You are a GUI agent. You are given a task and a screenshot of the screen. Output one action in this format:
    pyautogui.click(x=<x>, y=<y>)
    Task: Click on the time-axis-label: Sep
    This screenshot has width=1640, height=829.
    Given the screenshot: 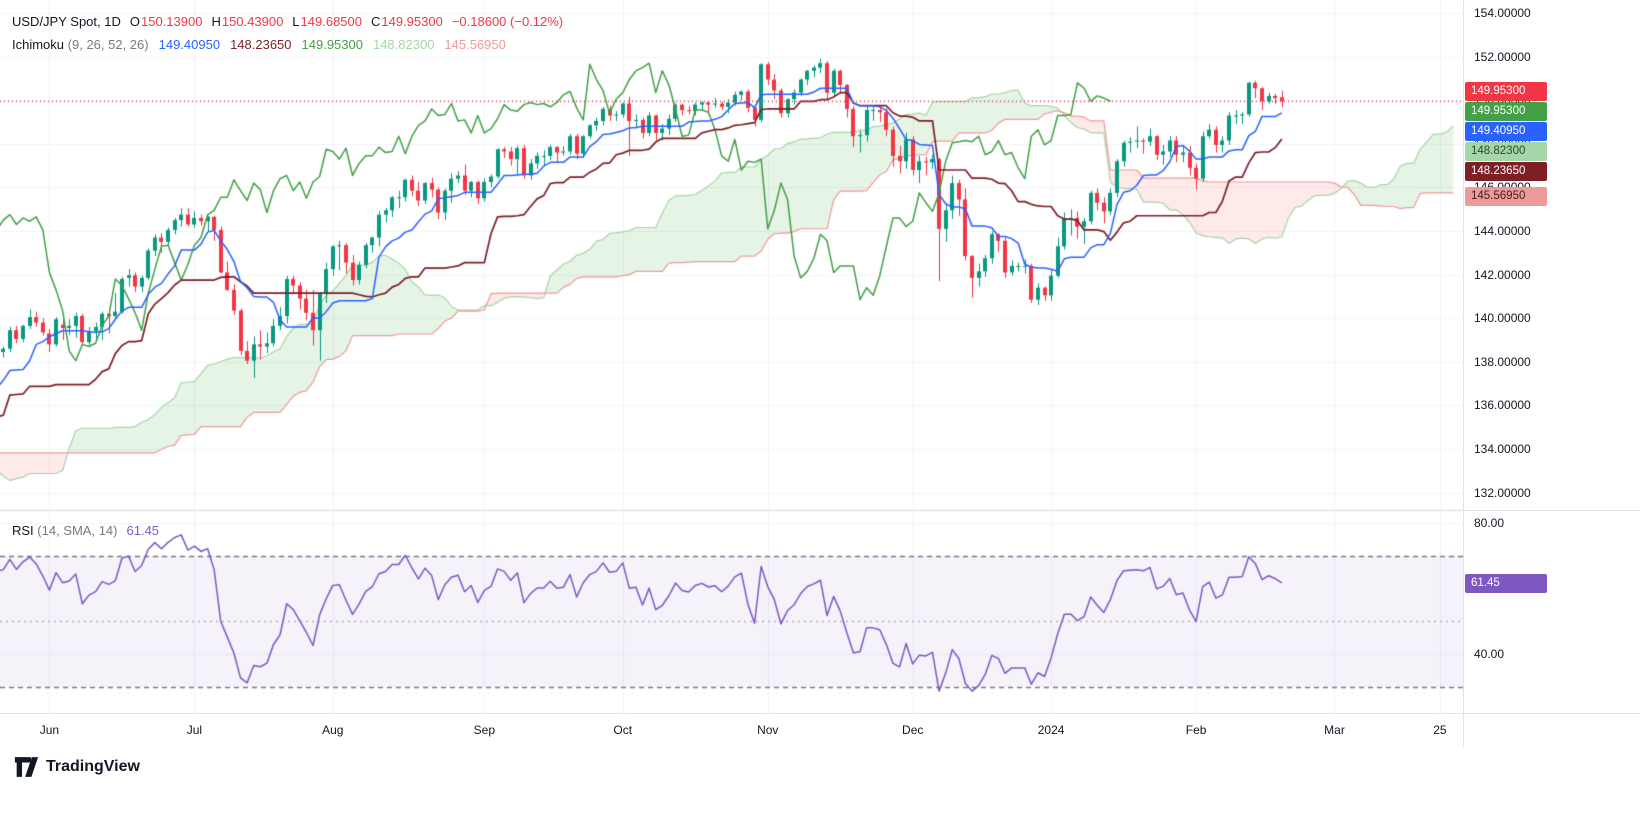 What is the action you would take?
    pyautogui.click(x=484, y=730)
    